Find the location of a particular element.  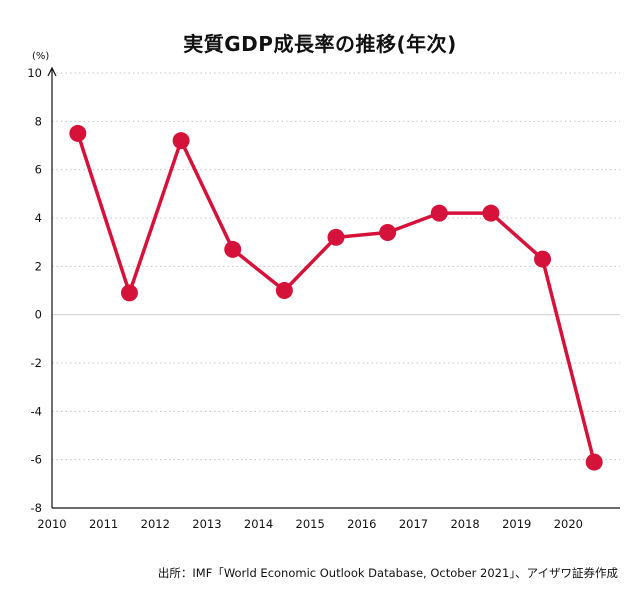

x-tick-label: 2020 is located at coordinates (568, 524).